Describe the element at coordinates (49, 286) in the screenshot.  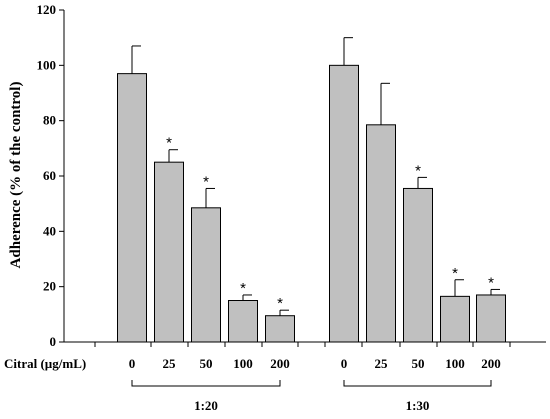
I see `y-tick-label: 20` at that location.